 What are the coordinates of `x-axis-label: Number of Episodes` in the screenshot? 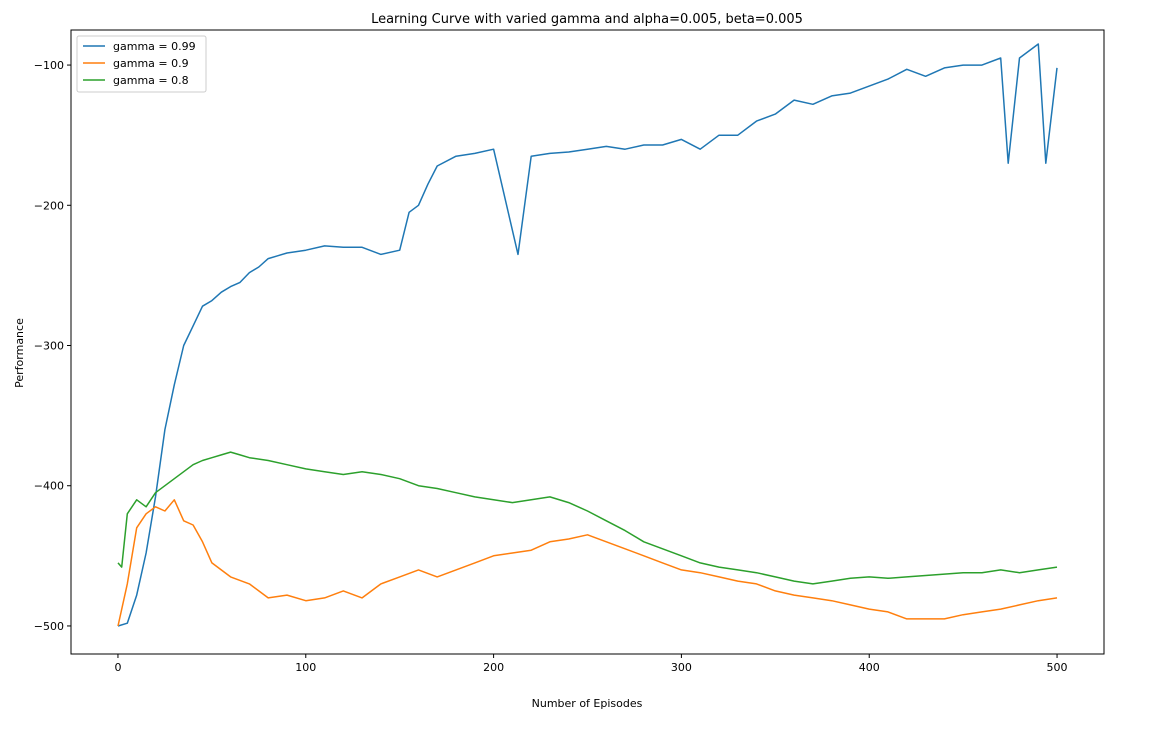 It's located at (587, 703).